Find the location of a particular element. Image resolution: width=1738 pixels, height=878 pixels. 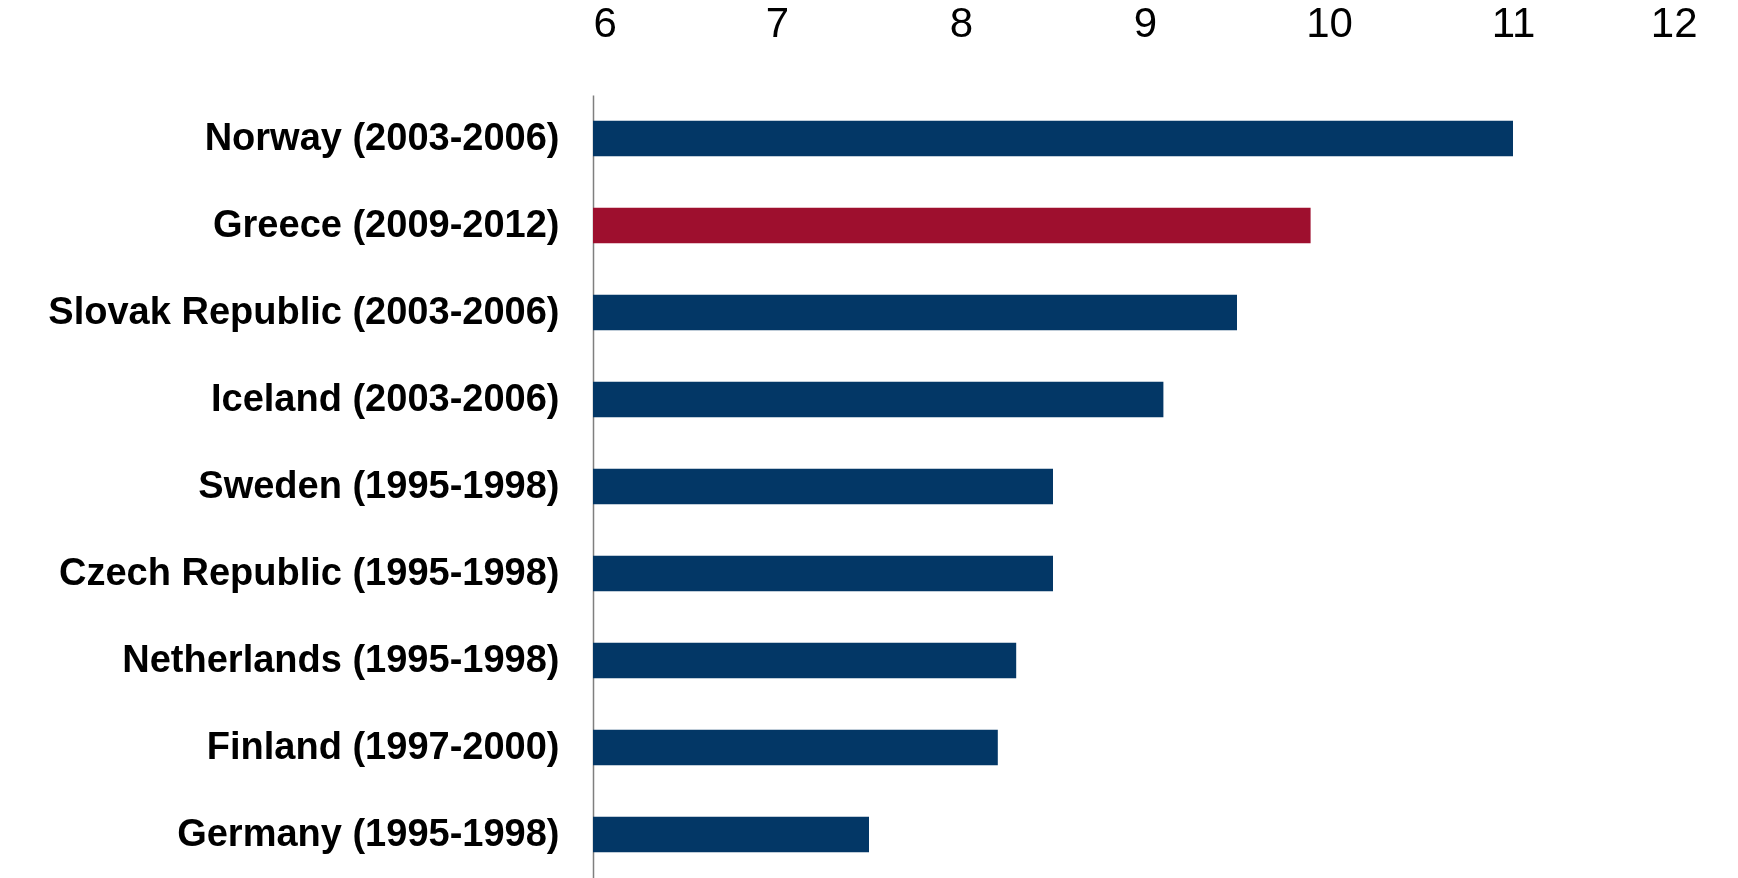

x-tick-label: 6 is located at coordinates (605, 23).